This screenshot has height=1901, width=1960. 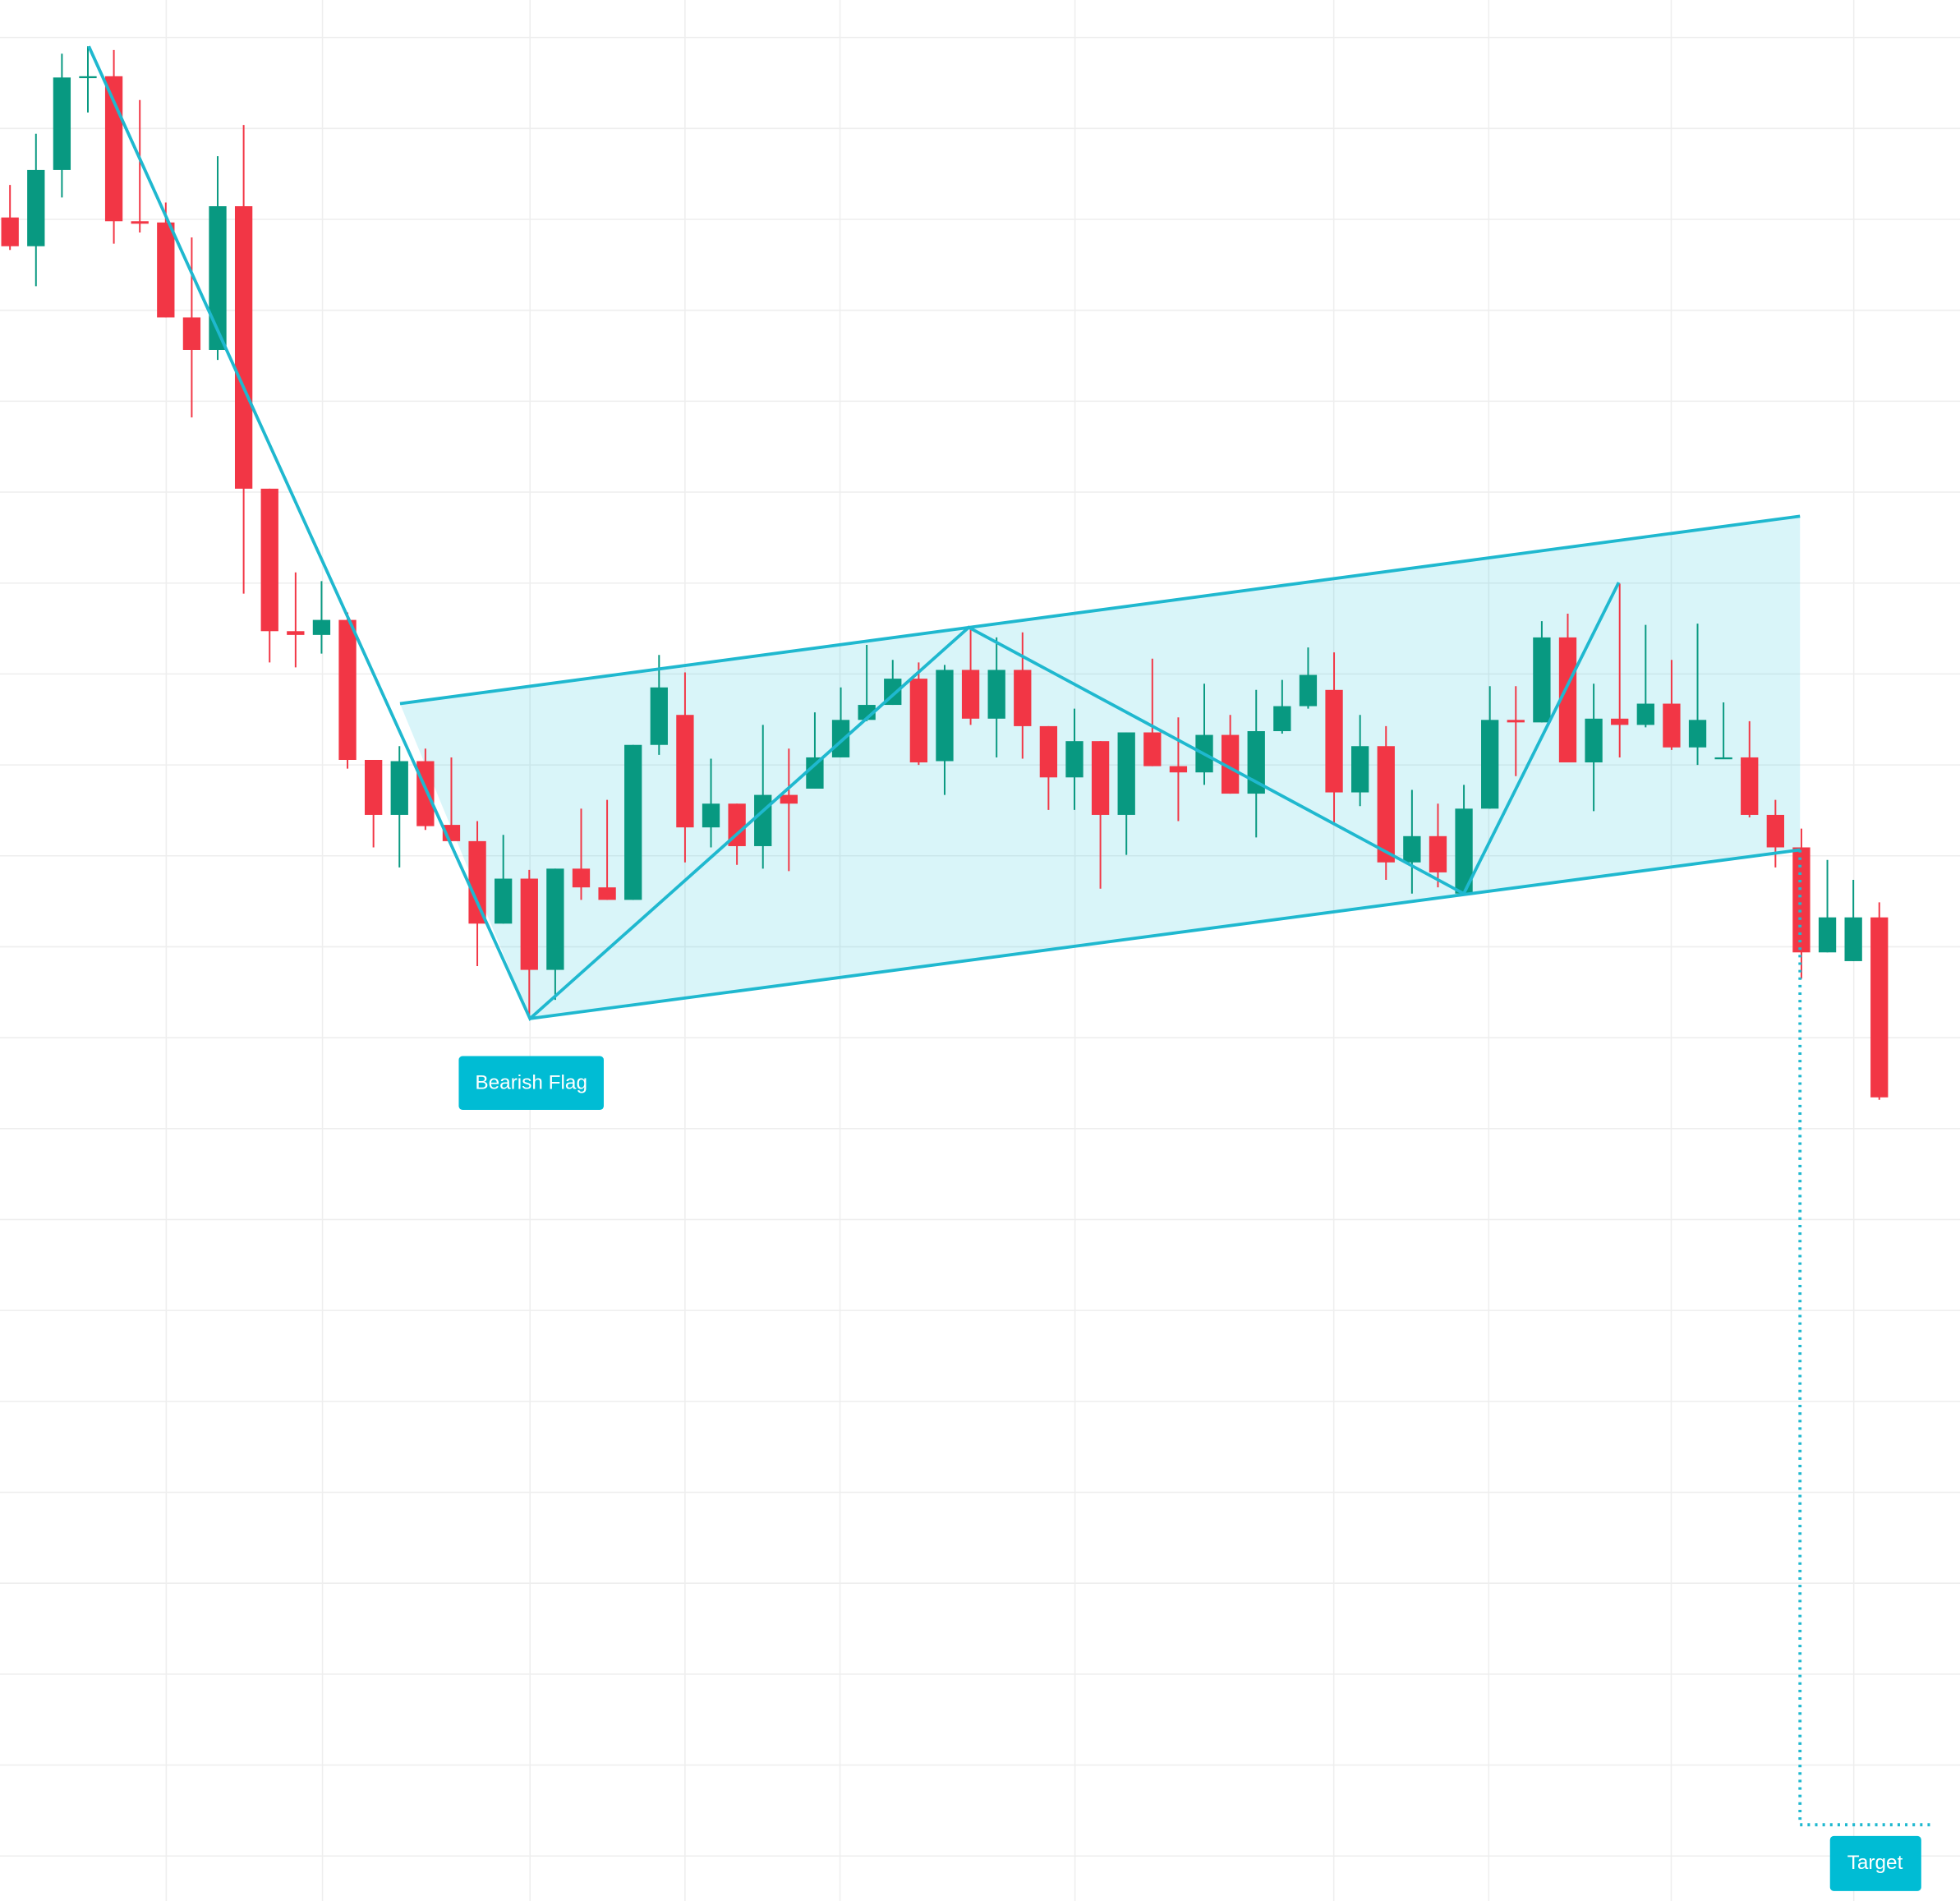 I want to click on target-line, so click(x=1865, y=1338).